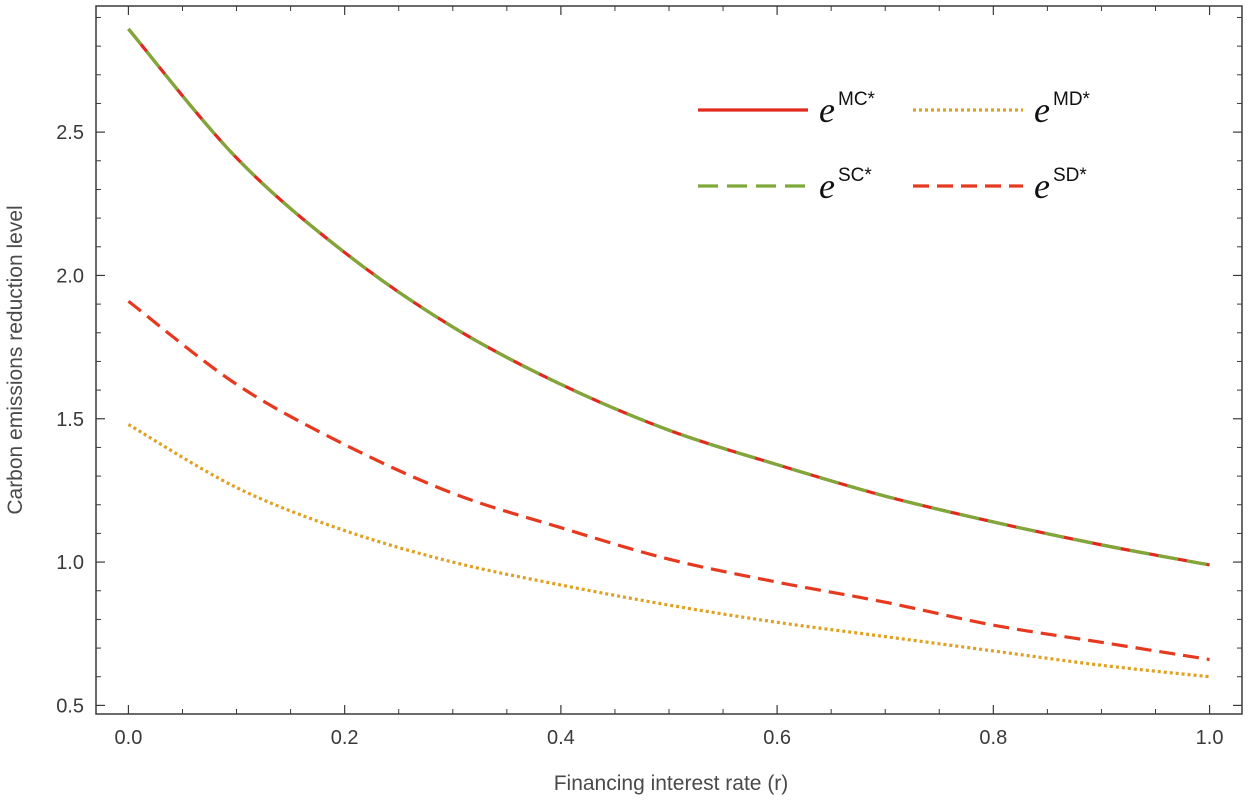 This screenshot has width=1250, height=802. I want to click on legend-label-mc: e, so click(827, 110).